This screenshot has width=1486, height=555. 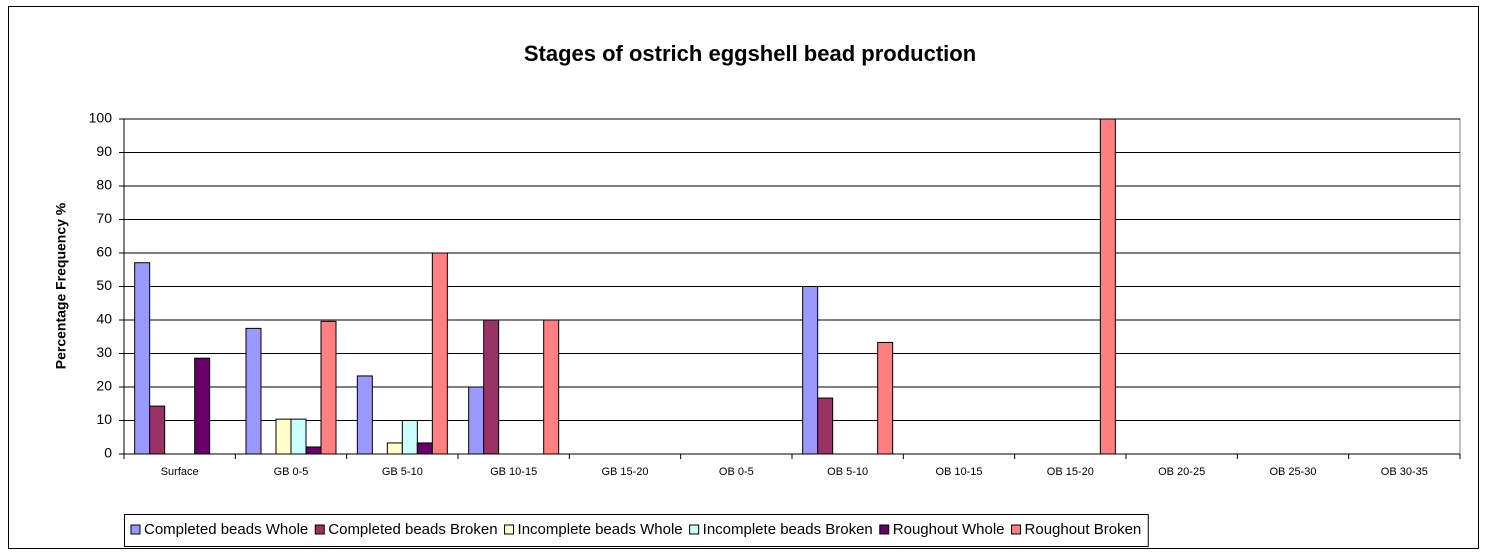 What do you see at coordinates (847, 472) in the screenshot?
I see `x-tick-label: OB 5-10` at bounding box center [847, 472].